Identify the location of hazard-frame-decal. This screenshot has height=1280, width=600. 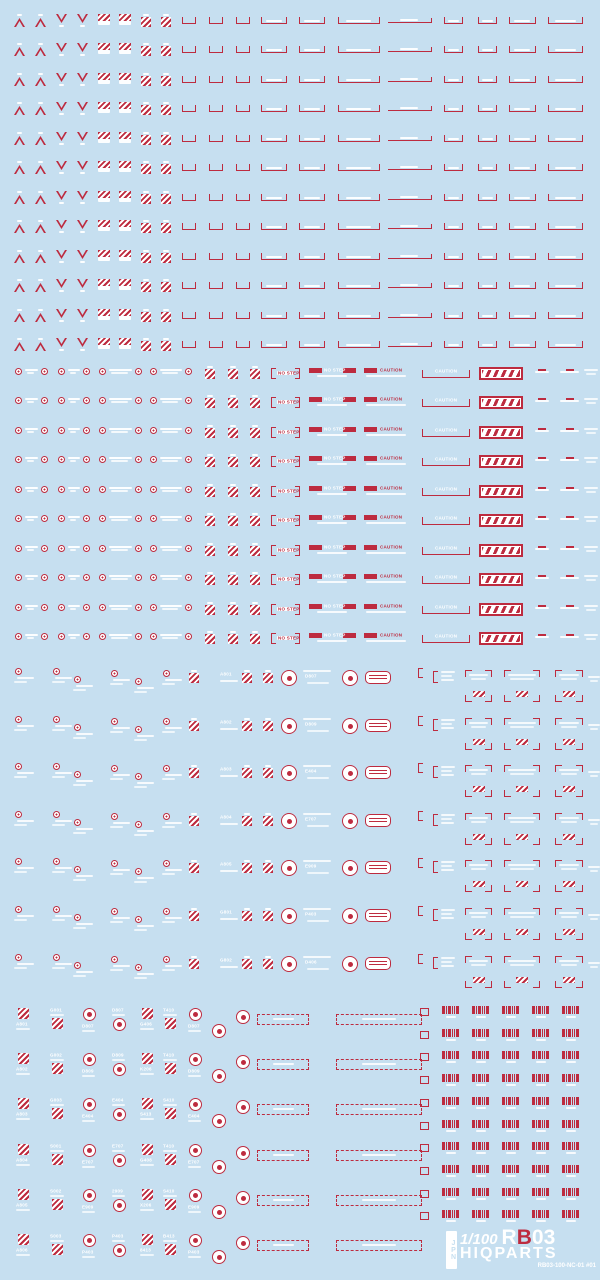
(501, 550).